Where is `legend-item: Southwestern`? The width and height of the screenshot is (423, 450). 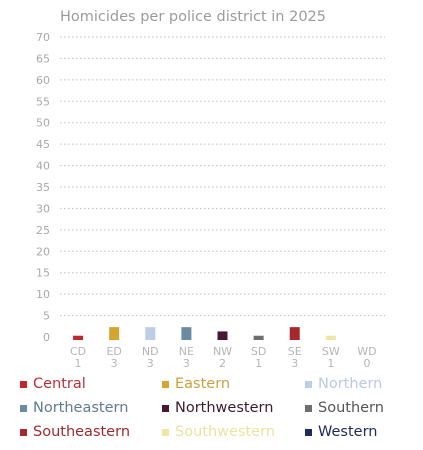 legend-item: Southwestern is located at coordinates (218, 432).